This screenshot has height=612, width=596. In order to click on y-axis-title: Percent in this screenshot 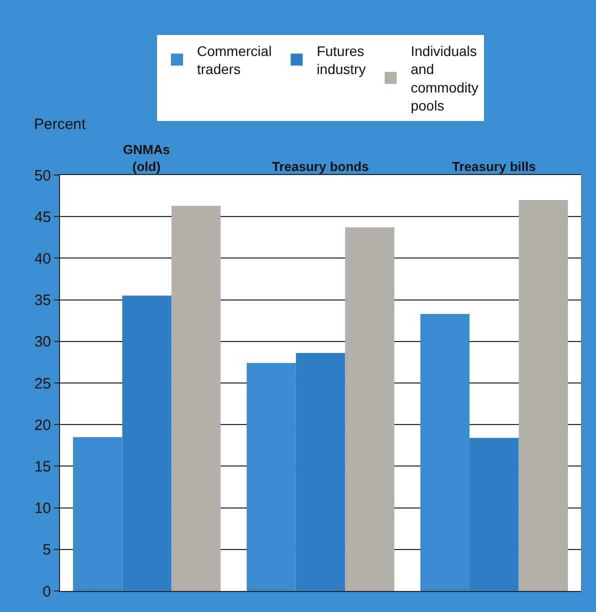, I will do `click(60, 124)`.